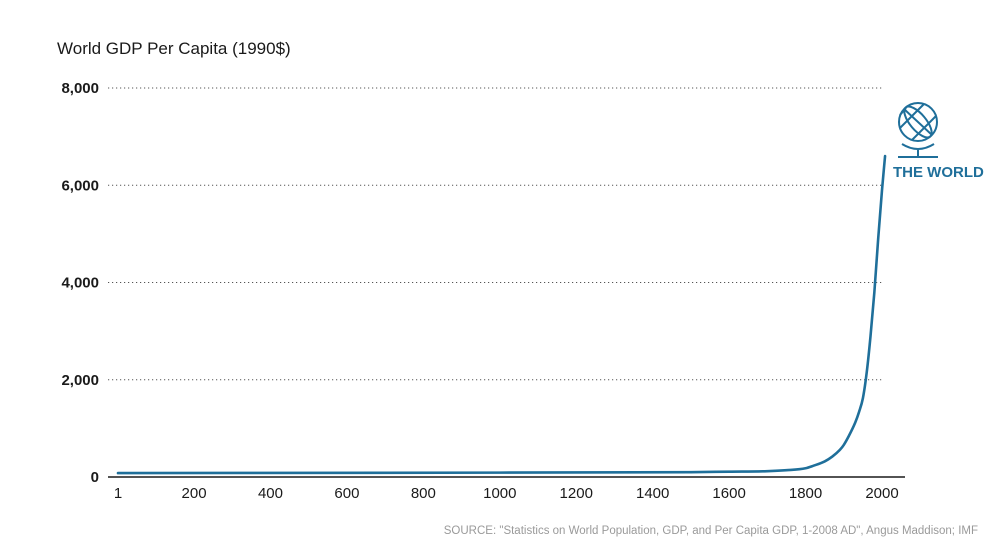 The height and width of the screenshot is (557, 1000). Describe the element at coordinates (576, 493) in the screenshot. I see `x-tick-label: 1200` at that location.